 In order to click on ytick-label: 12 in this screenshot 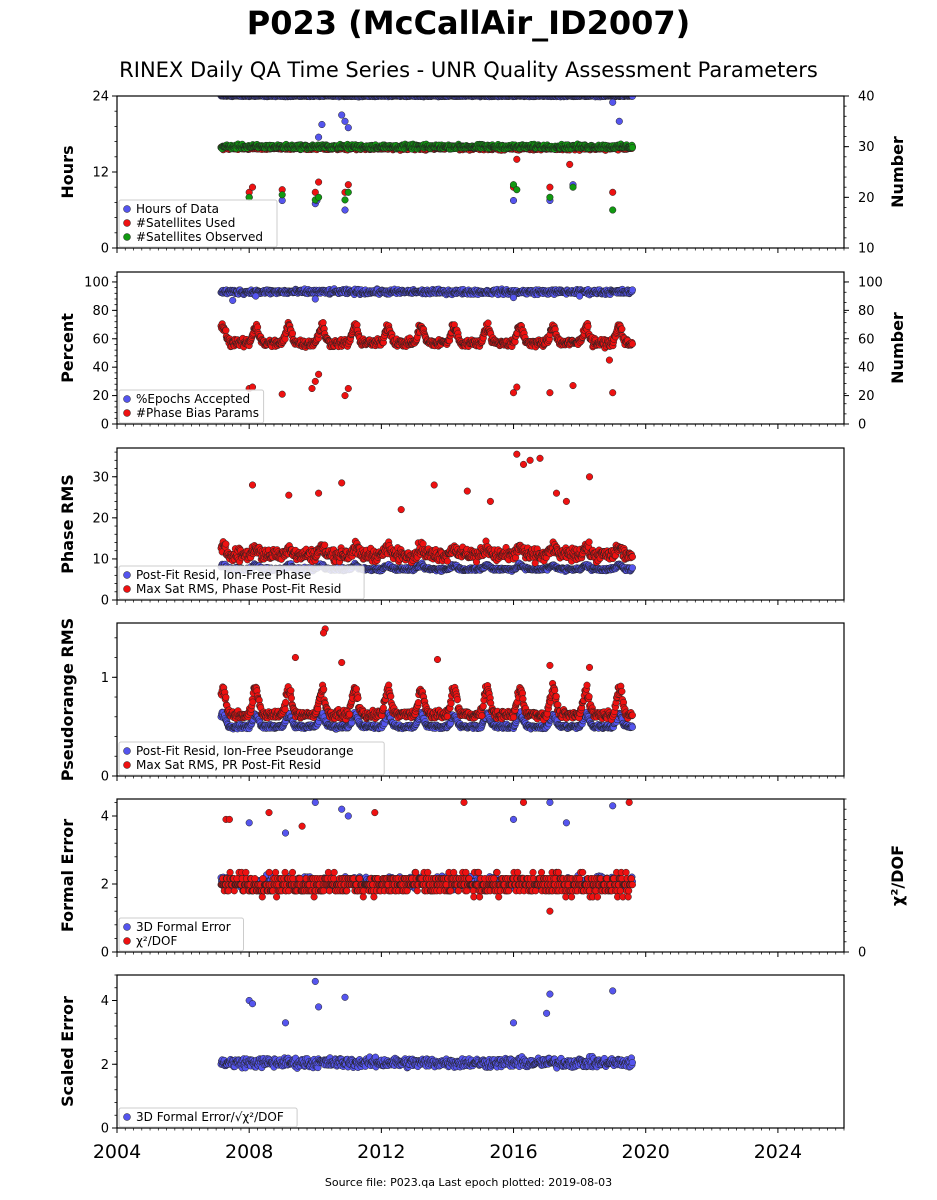, I will do `click(100, 173)`.